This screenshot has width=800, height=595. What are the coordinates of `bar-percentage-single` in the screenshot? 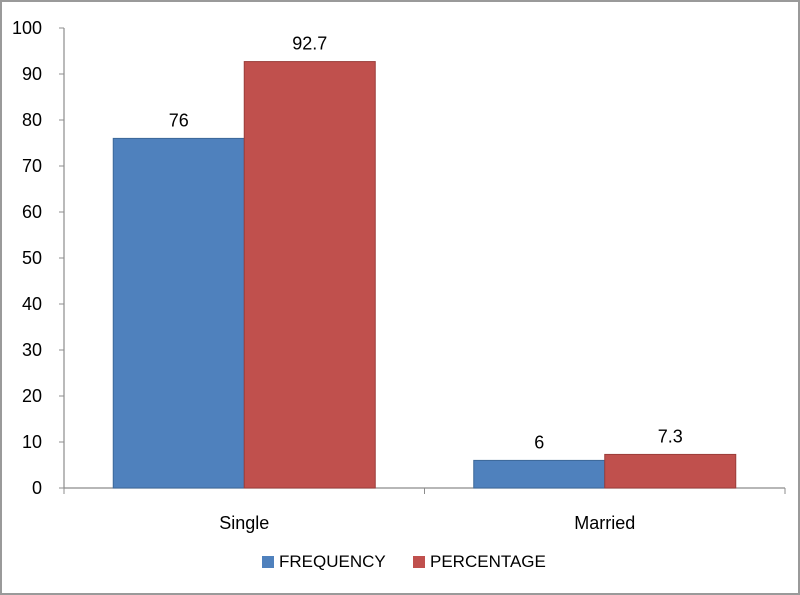 It's located at (309, 275).